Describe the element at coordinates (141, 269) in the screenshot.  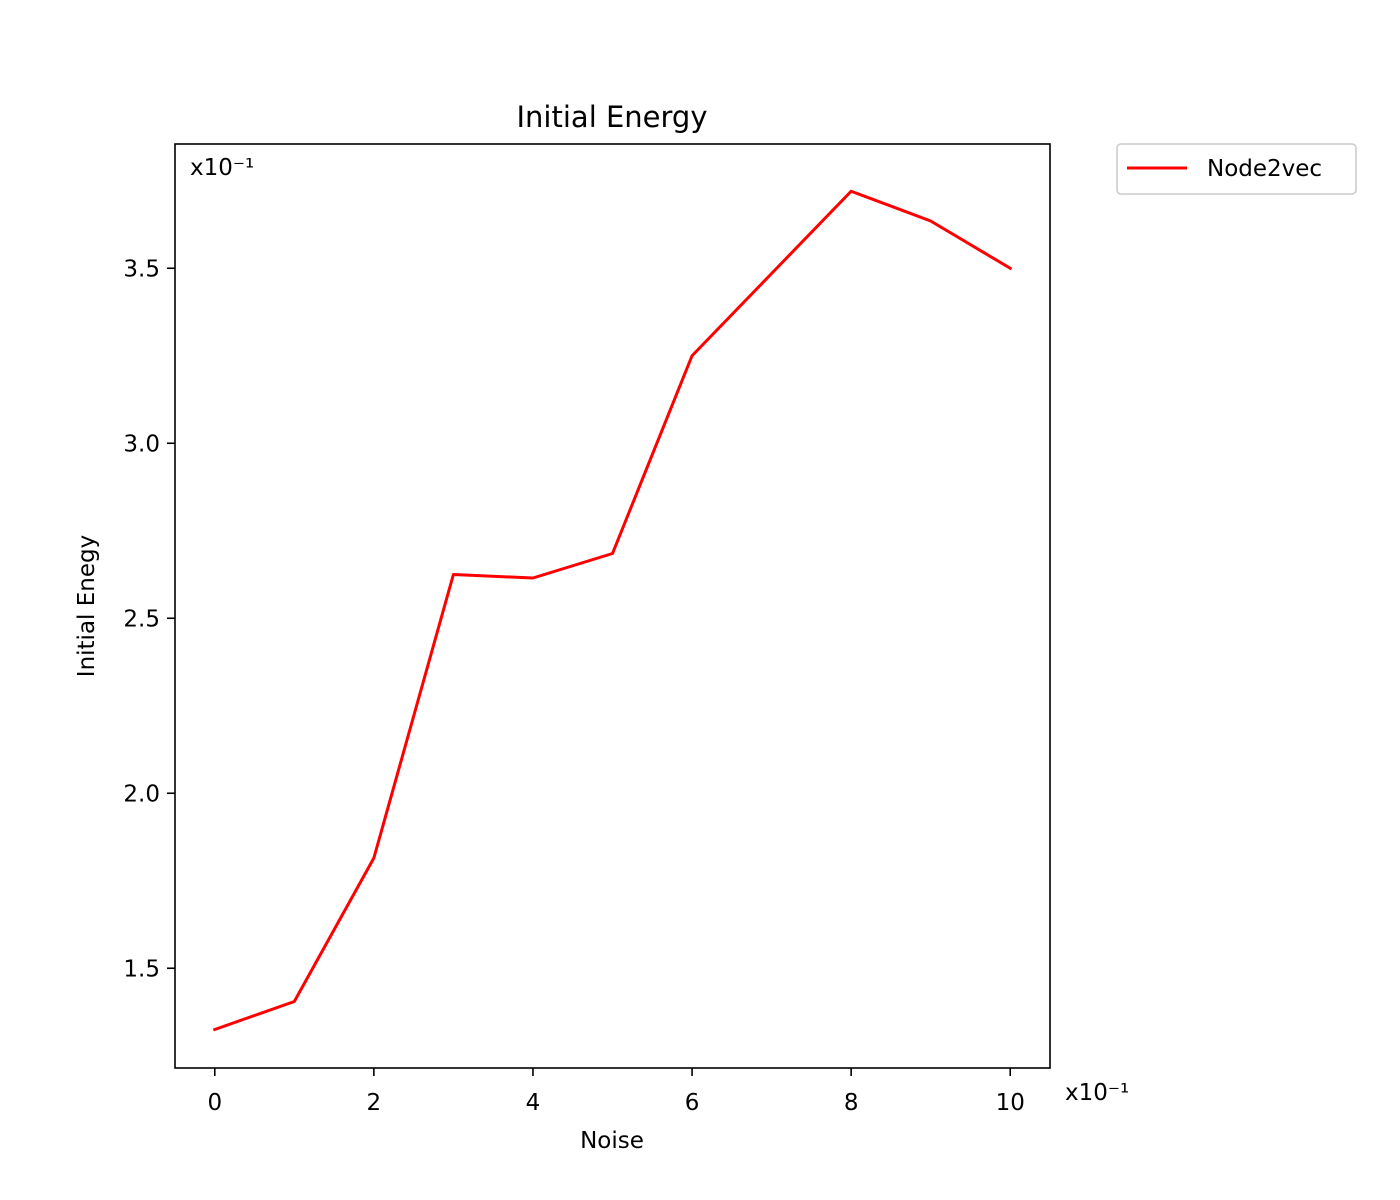
I see `y-tick-label: 3.5` at that location.